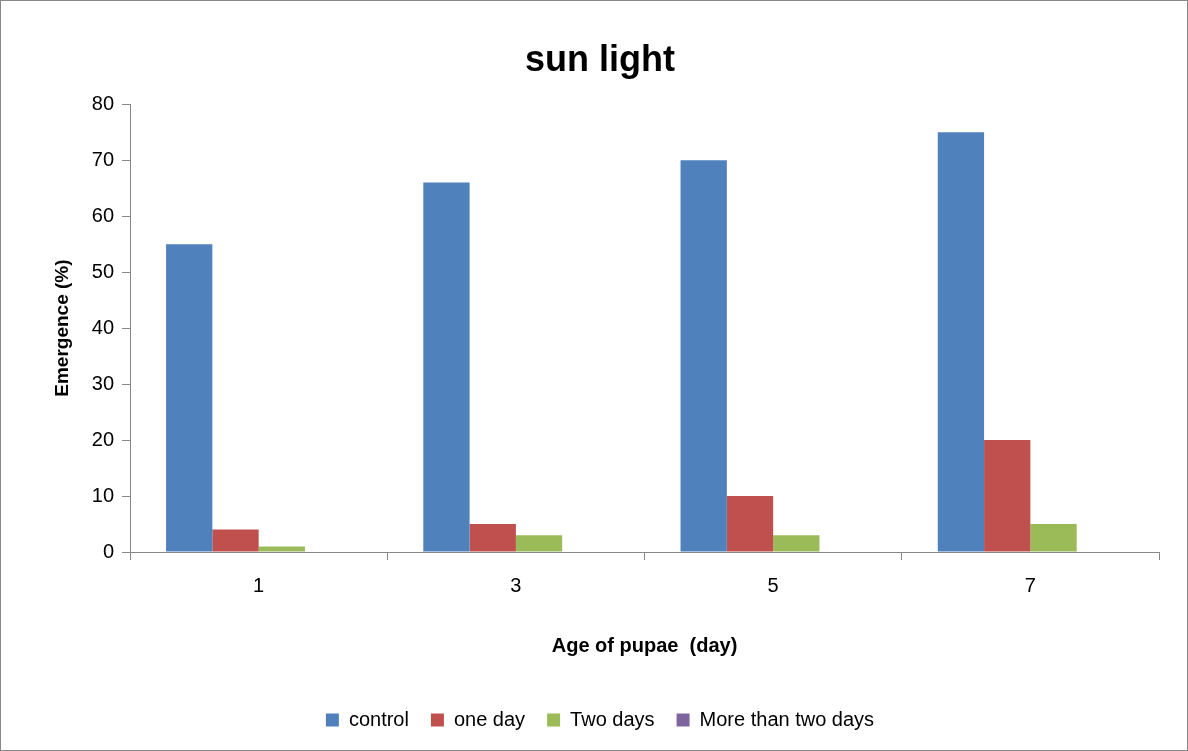 Image resolution: width=1188 pixels, height=751 pixels. I want to click on y-axis-title: Emergence (%), so click(61, 328).